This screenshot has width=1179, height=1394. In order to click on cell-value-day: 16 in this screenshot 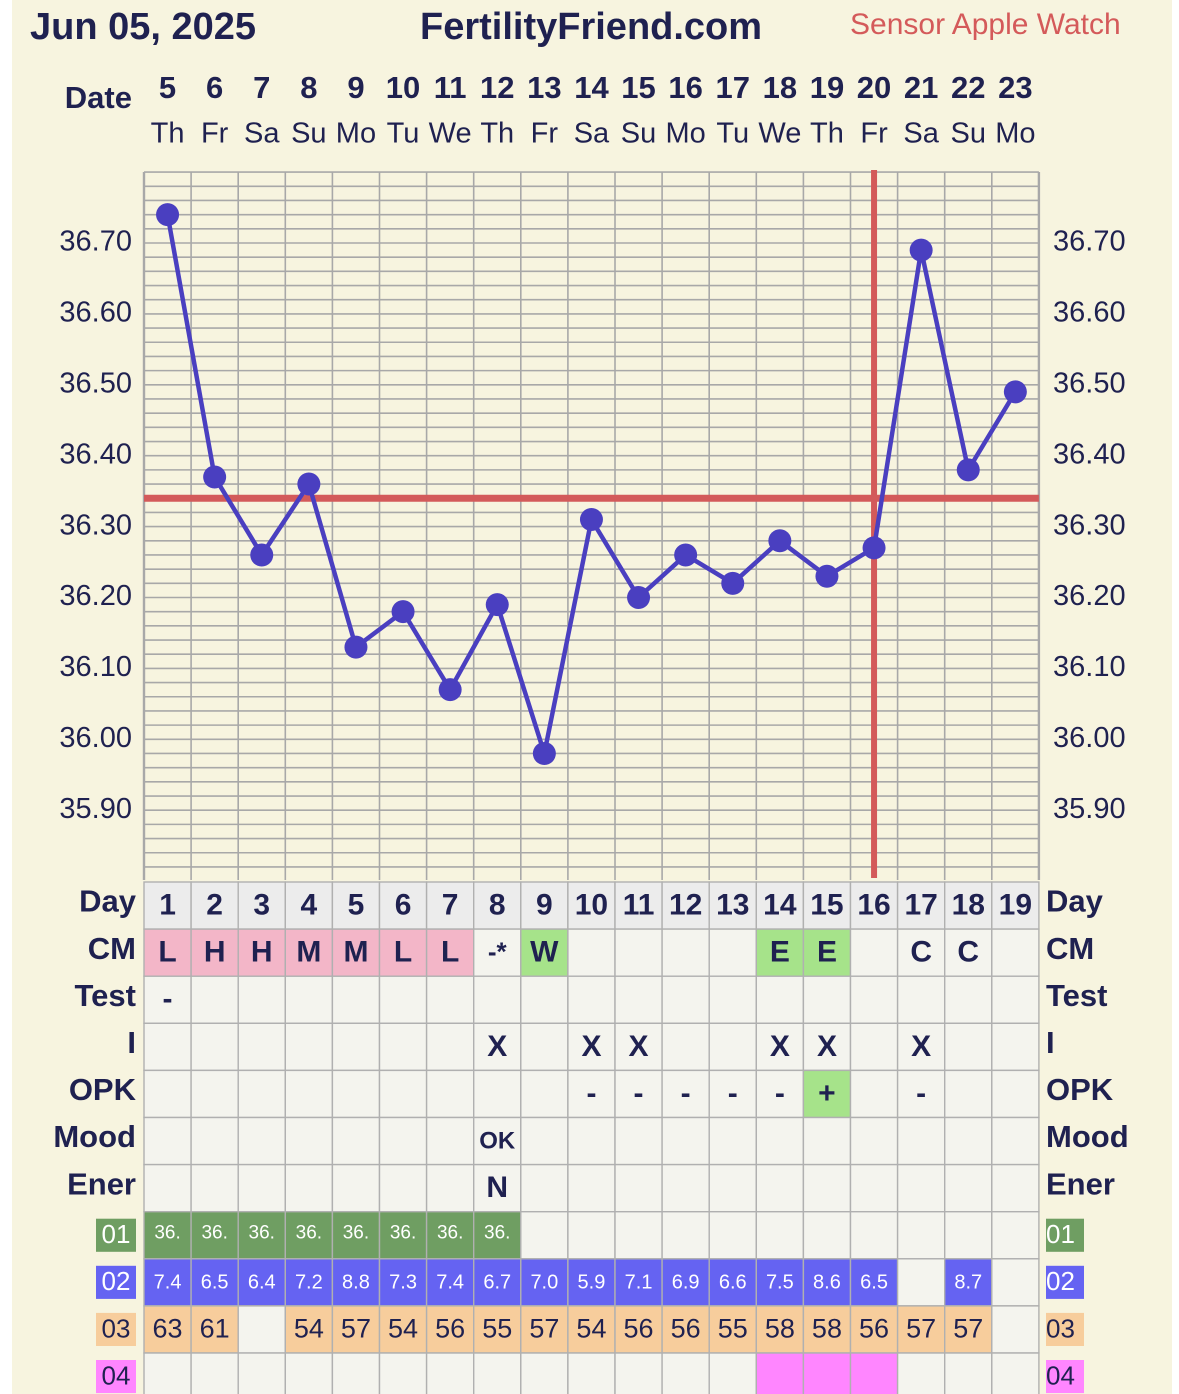, I will do `click(873, 904)`.